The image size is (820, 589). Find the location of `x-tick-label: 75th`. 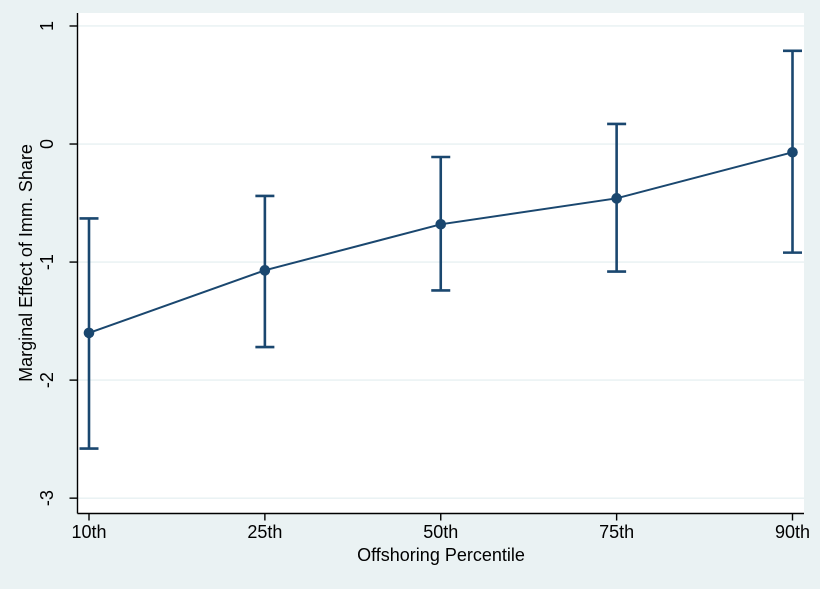

x-tick-label: 75th is located at coordinates (616, 532).